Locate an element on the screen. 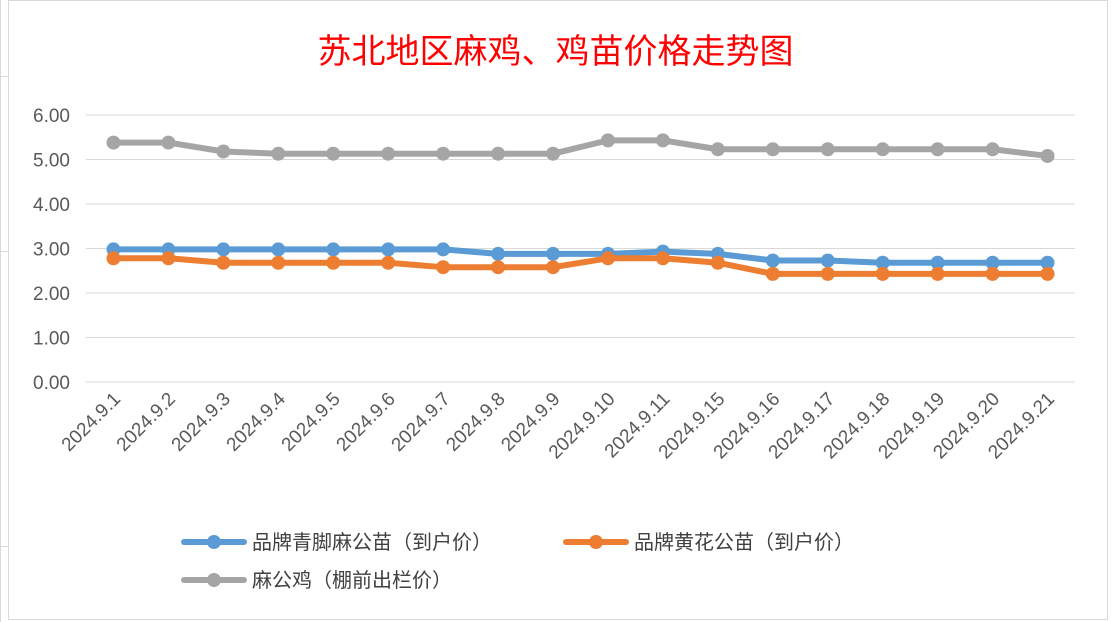 This screenshot has height=622, width=1111. y-tick-label: 3.00 is located at coordinates (51, 250).